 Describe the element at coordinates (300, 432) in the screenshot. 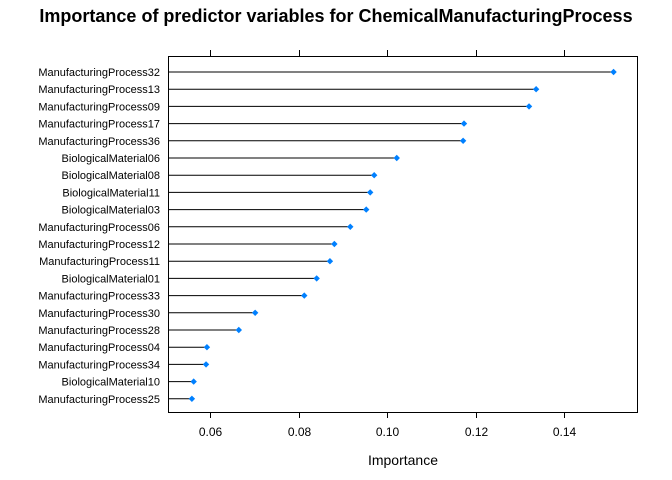

I see `x-tick-label: 0.08` at that location.